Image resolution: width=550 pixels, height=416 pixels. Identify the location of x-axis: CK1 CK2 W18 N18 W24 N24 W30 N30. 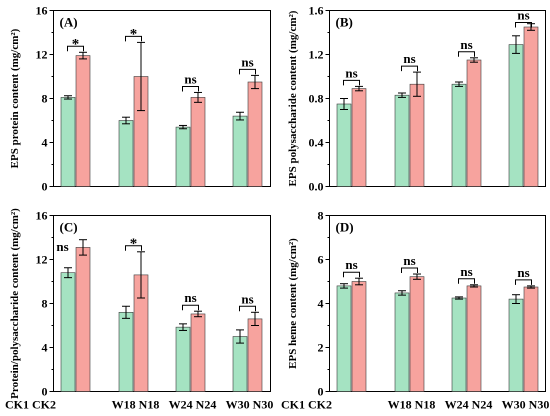
(415, 405).